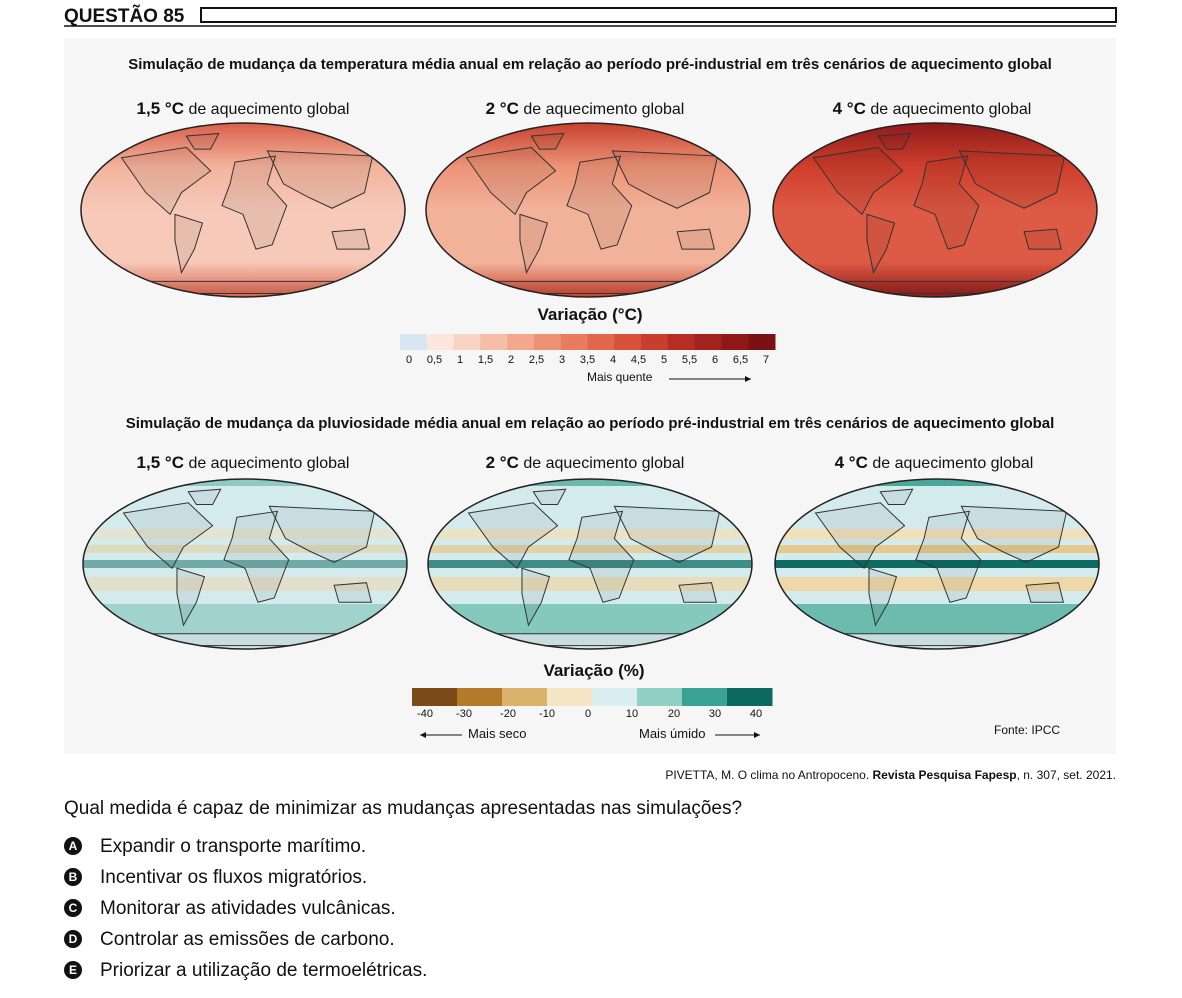 This screenshot has height=998, width=1182. What do you see at coordinates (73, 877) in the screenshot?
I see `option-letter: B` at bounding box center [73, 877].